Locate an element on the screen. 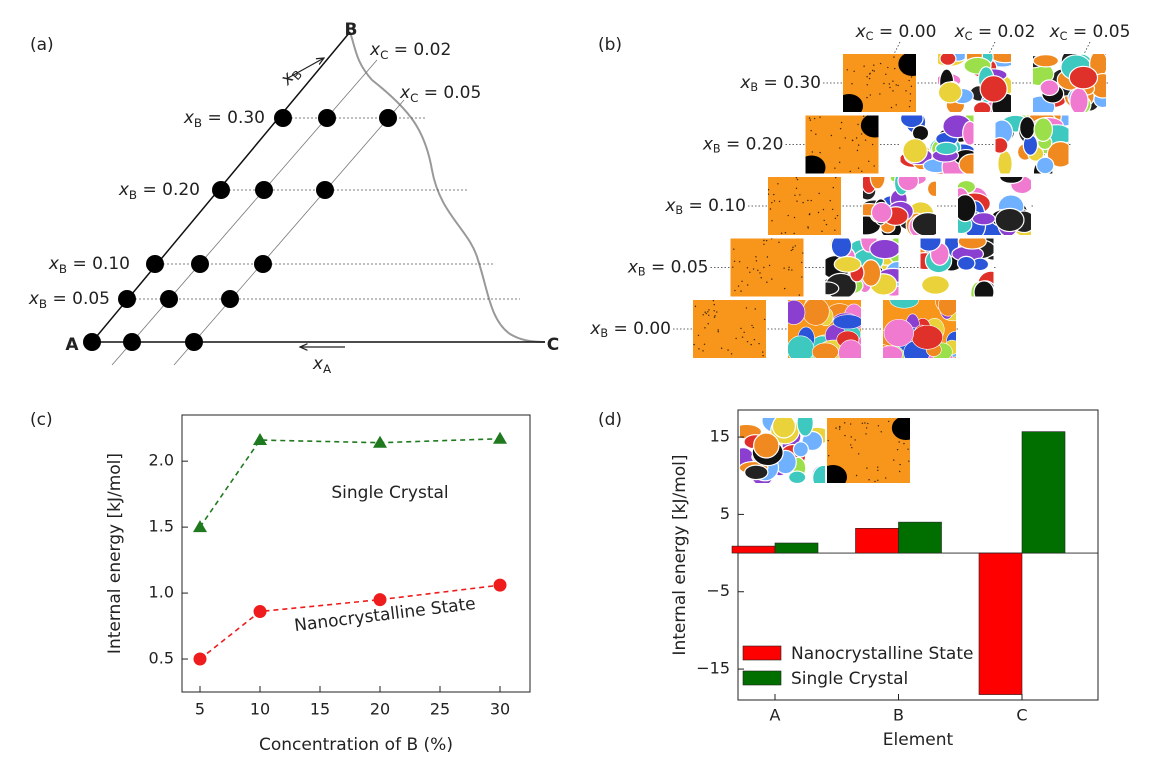 This screenshot has height=759, width=1154. arrow-xb is located at coordinates (305, 68).